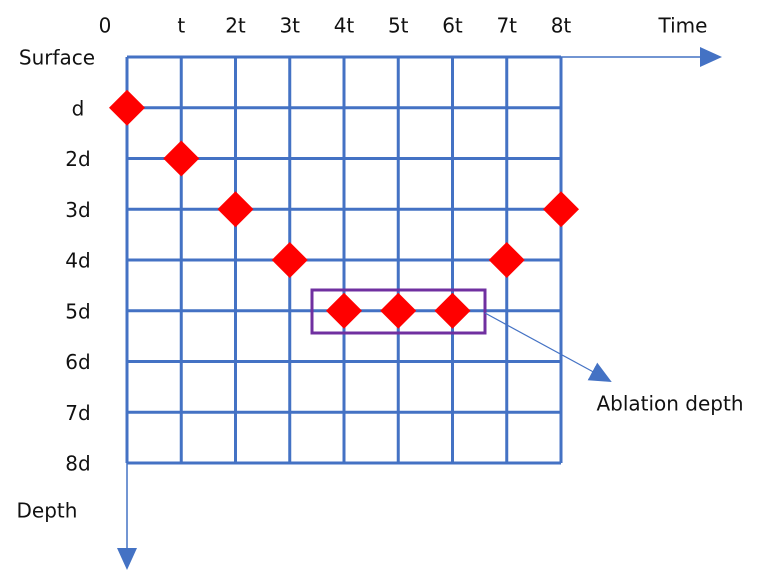 This screenshot has width=762, height=577. What do you see at coordinates (289, 26) in the screenshot?
I see `time-label: 3t` at bounding box center [289, 26].